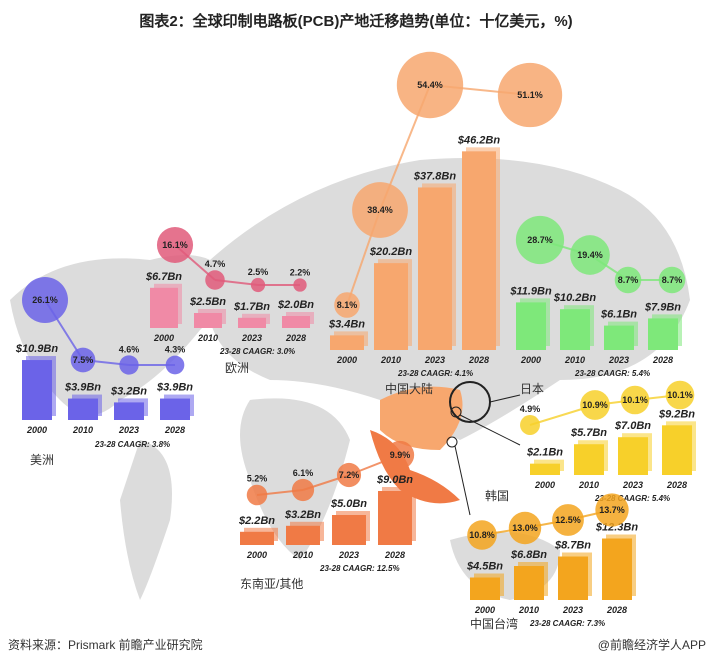 The height and width of the screenshot is (662, 712). I want to click on share-label: 8.1%, so click(347, 305).